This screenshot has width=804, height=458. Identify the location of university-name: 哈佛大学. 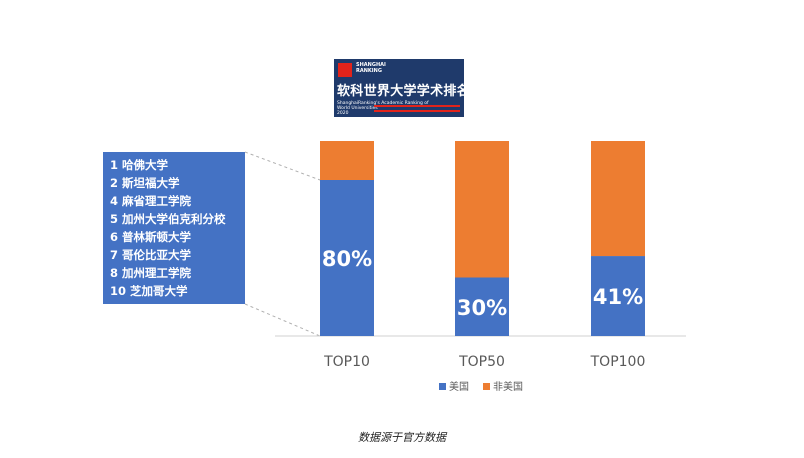
(145, 165).